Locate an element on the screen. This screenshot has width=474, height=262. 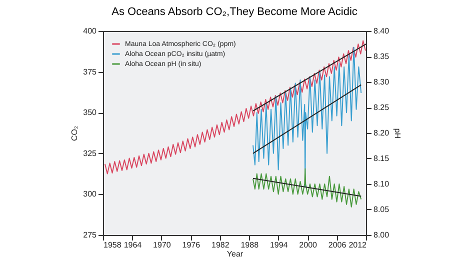
x-tick-label: 1976 is located at coordinates (191, 245).